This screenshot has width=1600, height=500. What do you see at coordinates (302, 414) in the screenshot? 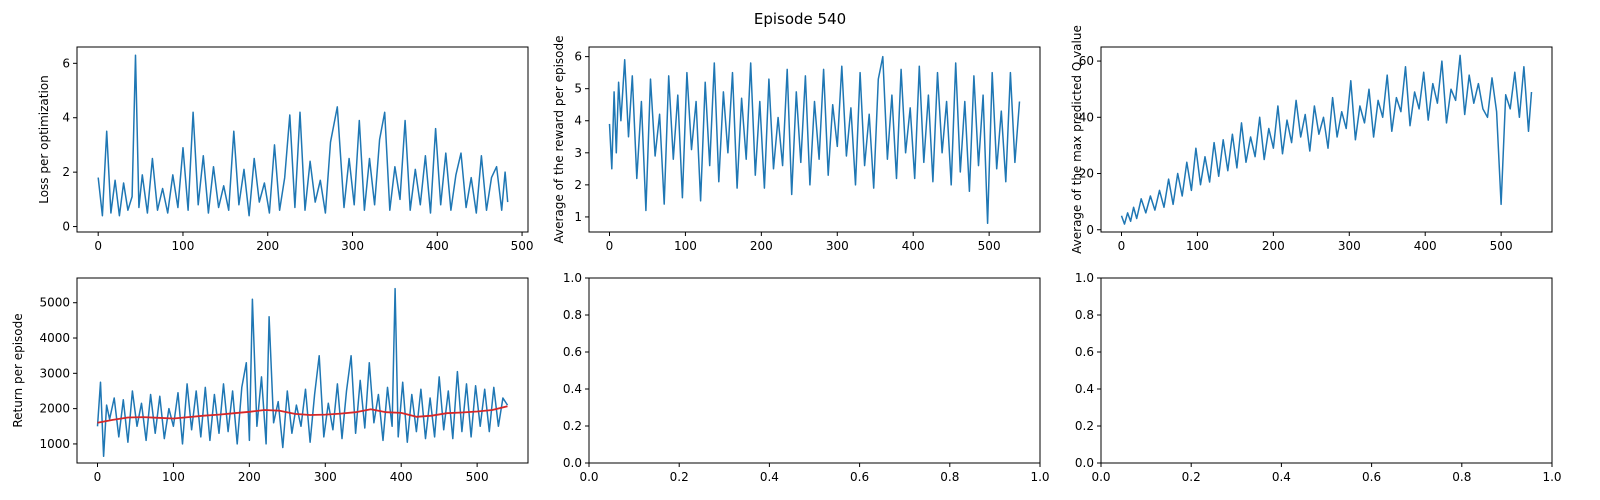
I see `moving-average-line` at bounding box center [302, 414].